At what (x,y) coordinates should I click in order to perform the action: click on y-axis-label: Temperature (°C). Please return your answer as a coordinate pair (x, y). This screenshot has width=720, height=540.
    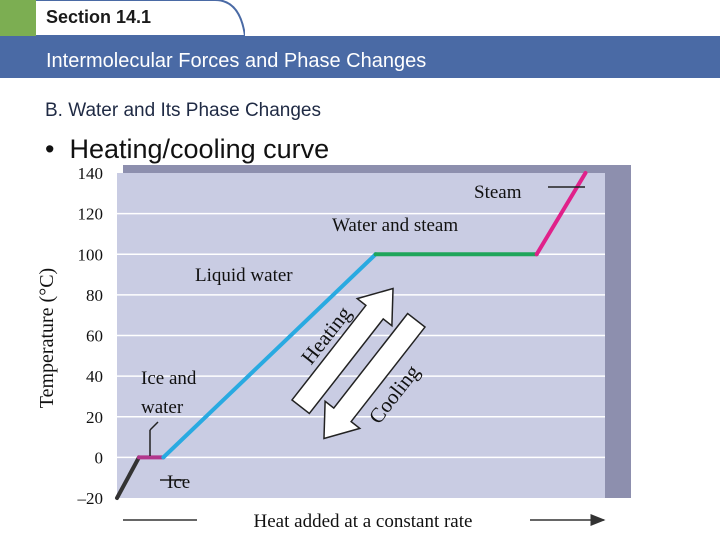
    Looking at the image, I should click on (47, 338).